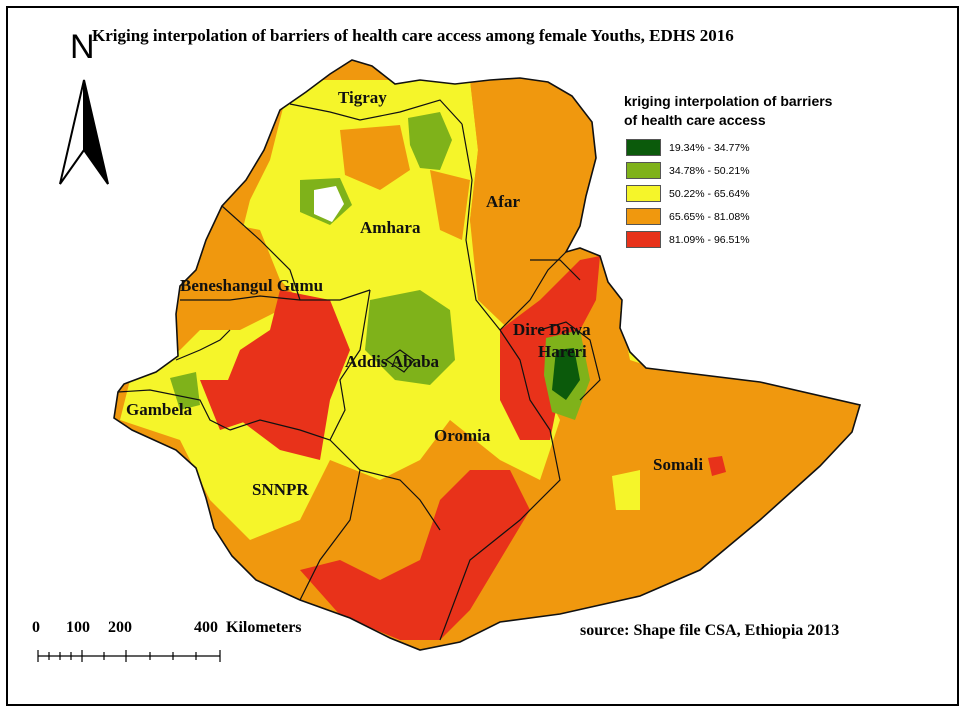  Describe the element at coordinates (280, 489) in the screenshot. I see `region-label-snnpr: SNNPR` at that location.